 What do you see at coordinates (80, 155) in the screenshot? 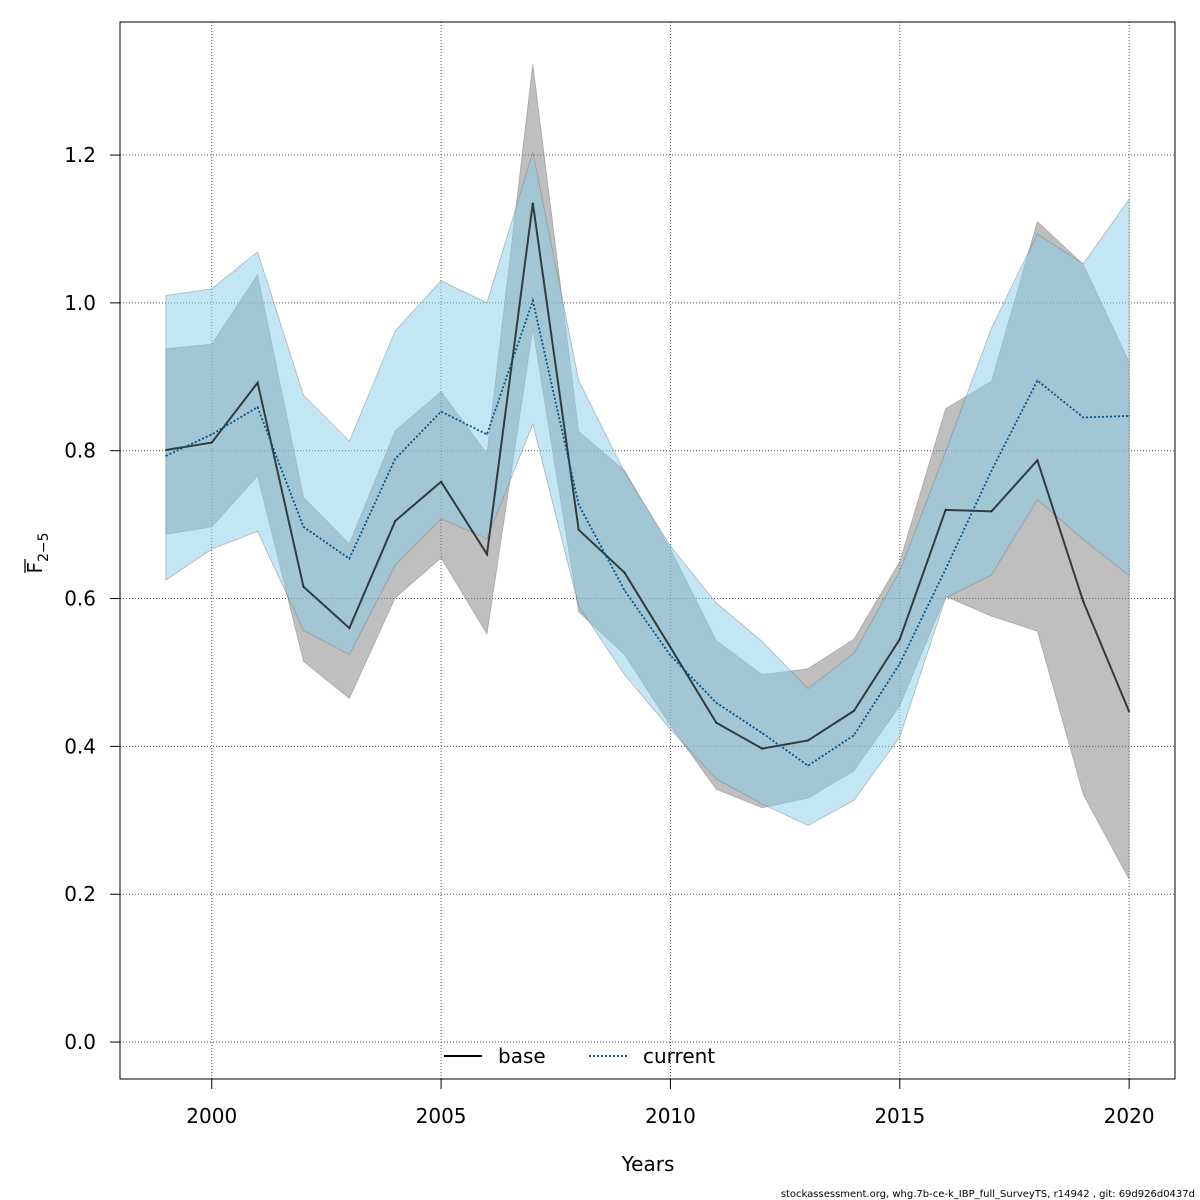
I see `y-tick-label-1.2: 1.2` at bounding box center [80, 155].